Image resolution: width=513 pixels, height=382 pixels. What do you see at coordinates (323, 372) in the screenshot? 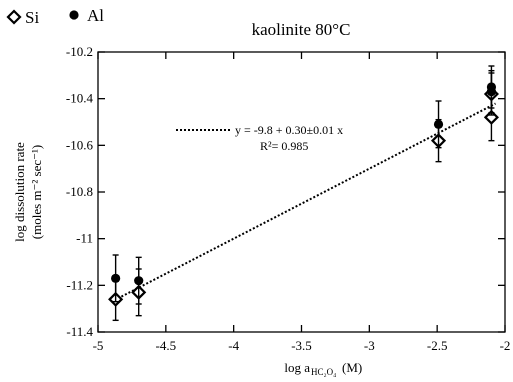
I see `x-axis-label-subscript: HC₂O₄` at bounding box center [323, 372].